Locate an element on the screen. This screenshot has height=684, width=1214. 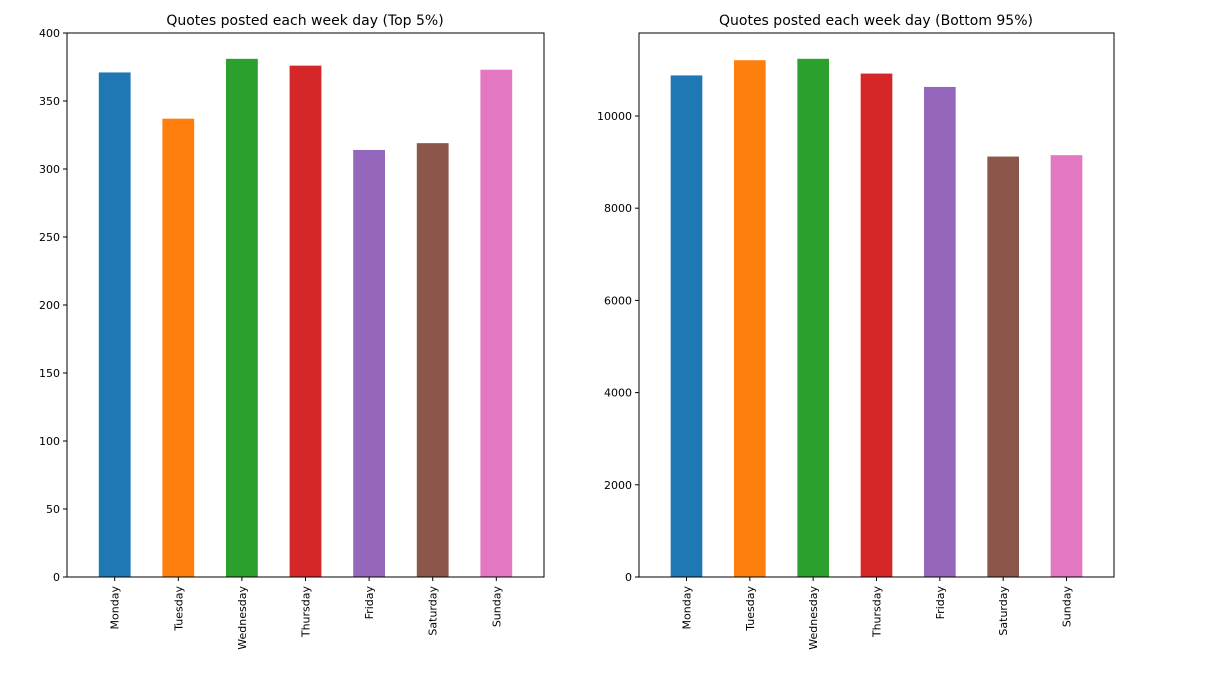
chart-title: Quotes posted each week day (Top 5%) is located at coordinates (304, 21).